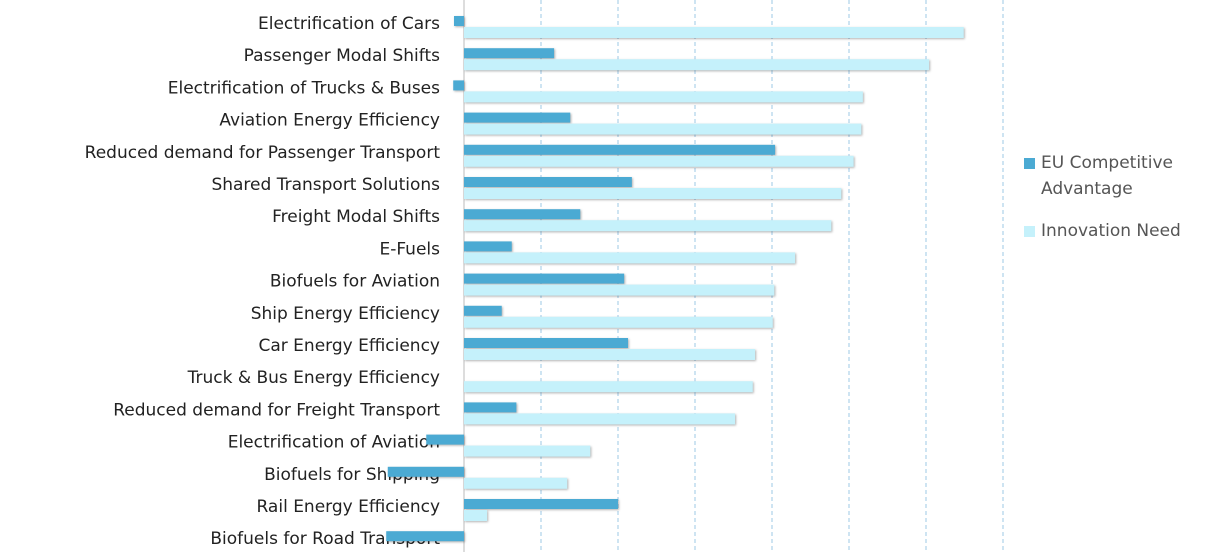  What do you see at coordinates (342, 56) in the screenshot?
I see `category-label: Passenger Modal Shifts` at bounding box center [342, 56].